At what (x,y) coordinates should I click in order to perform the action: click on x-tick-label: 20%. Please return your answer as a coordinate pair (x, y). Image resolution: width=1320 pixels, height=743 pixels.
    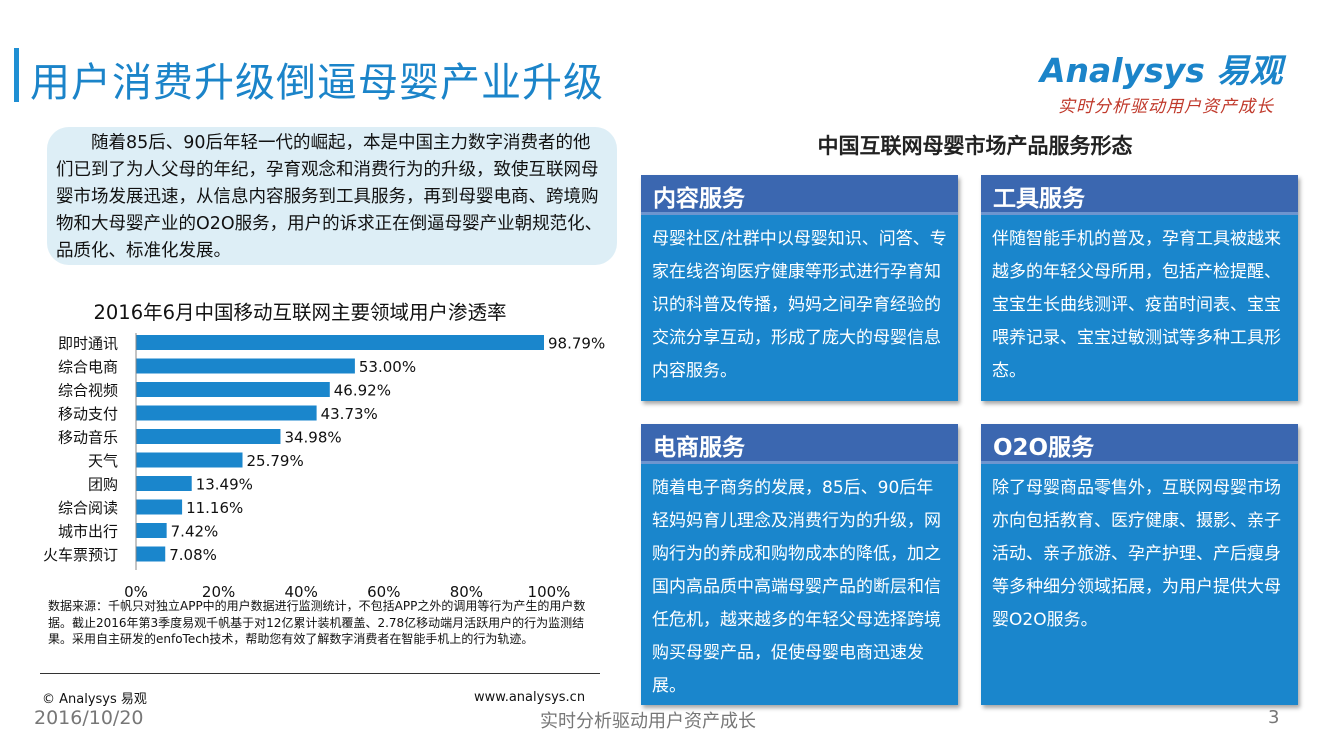
    Looking at the image, I should click on (218, 590).